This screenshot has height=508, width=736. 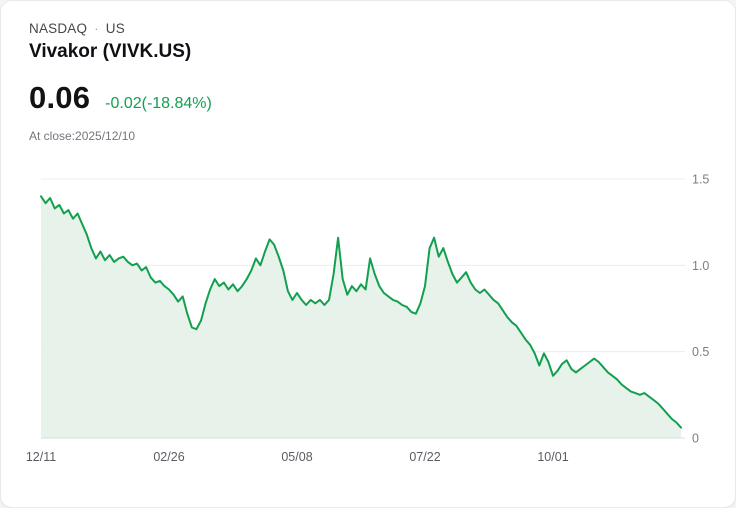 What do you see at coordinates (60, 97) in the screenshot?
I see `last-price: 0.06` at bounding box center [60, 97].